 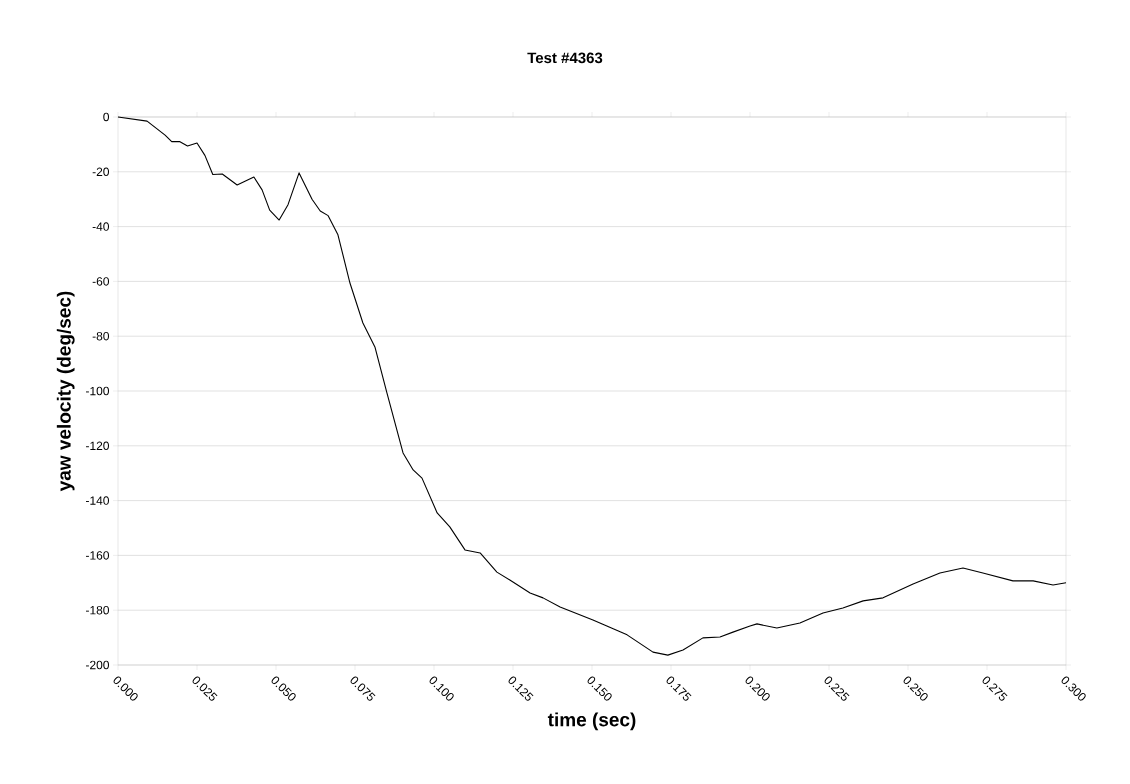 What do you see at coordinates (65, 391) in the screenshot?
I see `y-axis-title: yaw velocity (deg/sec)` at bounding box center [65, 391].